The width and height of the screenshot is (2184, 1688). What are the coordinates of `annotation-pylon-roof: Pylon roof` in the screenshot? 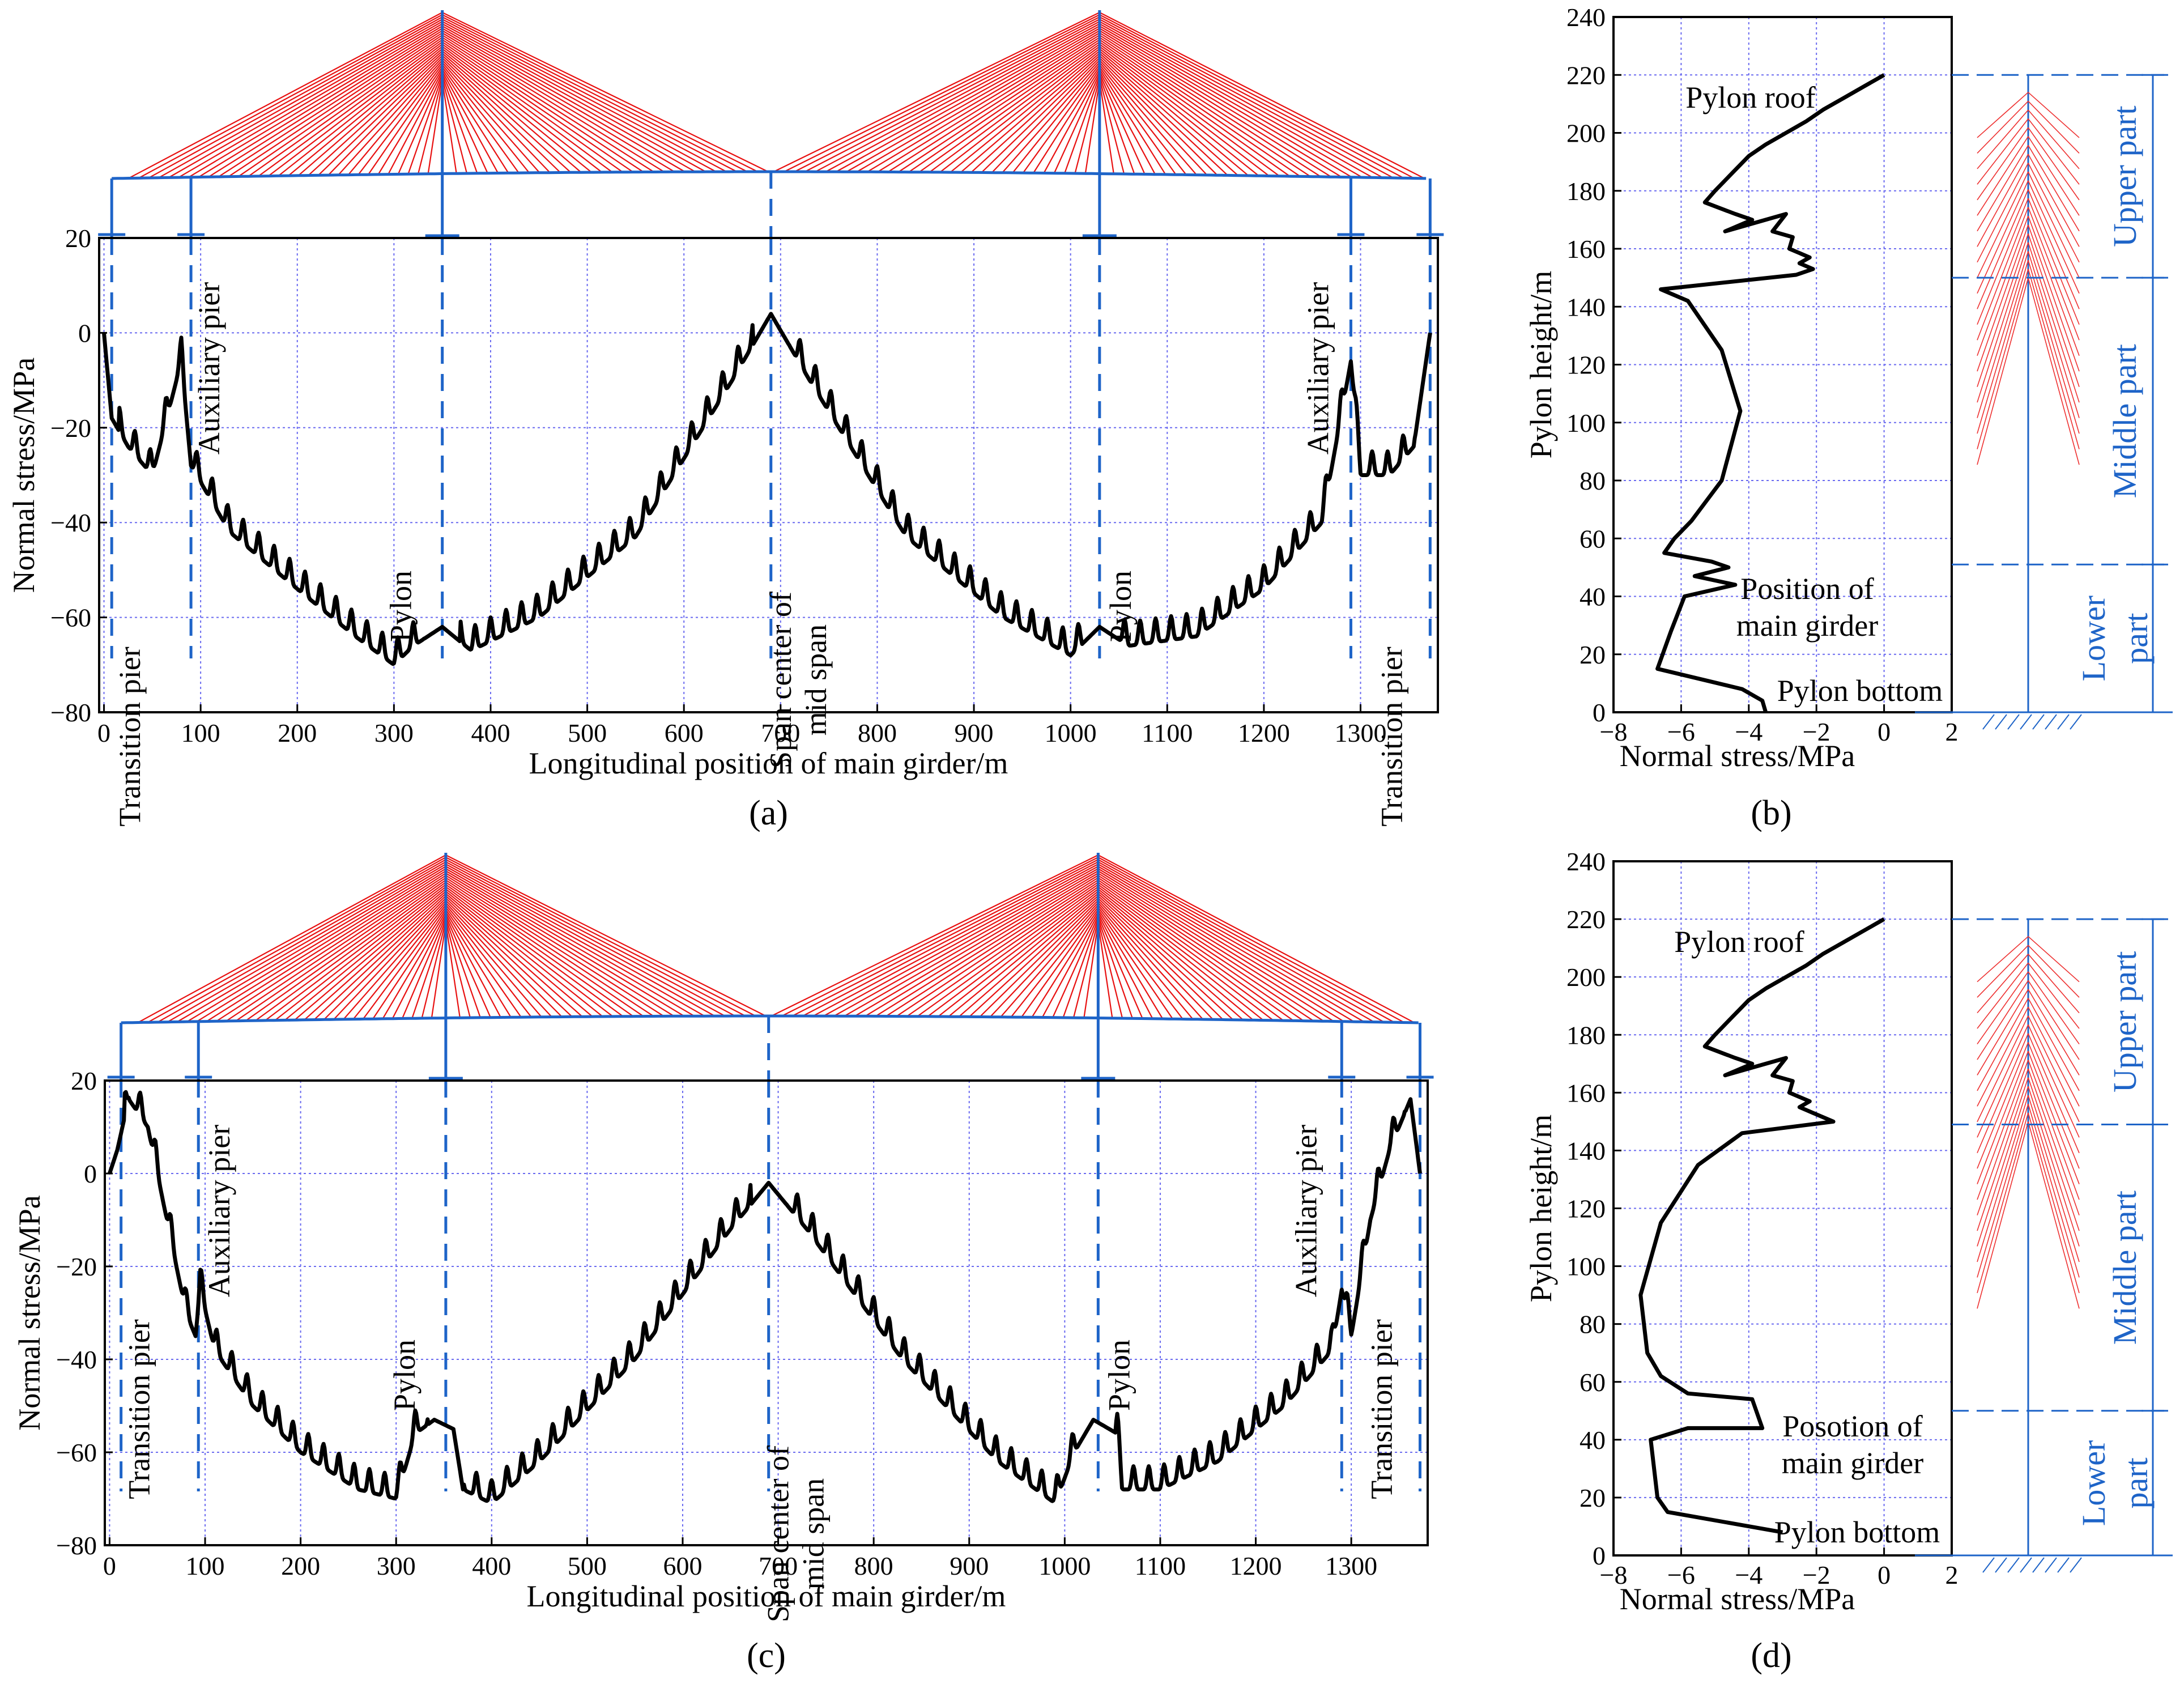 It's located at (1739, 942).